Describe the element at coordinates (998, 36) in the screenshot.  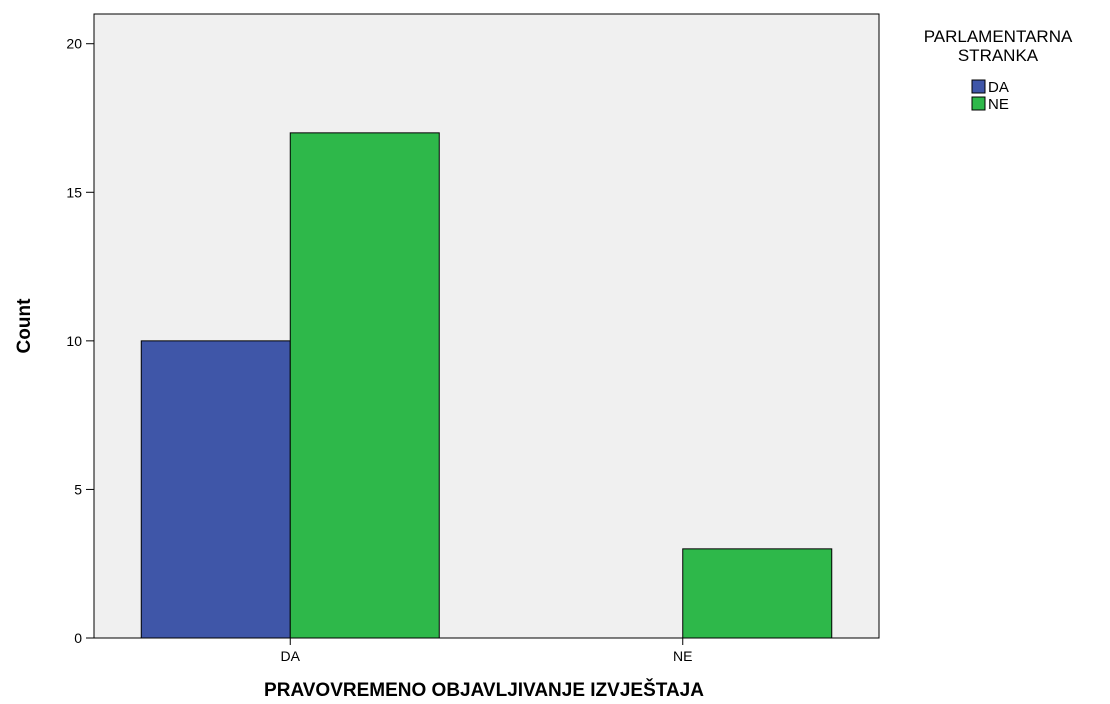
I see `legend-title-line-1: PARLAMENTARNA` at that location.